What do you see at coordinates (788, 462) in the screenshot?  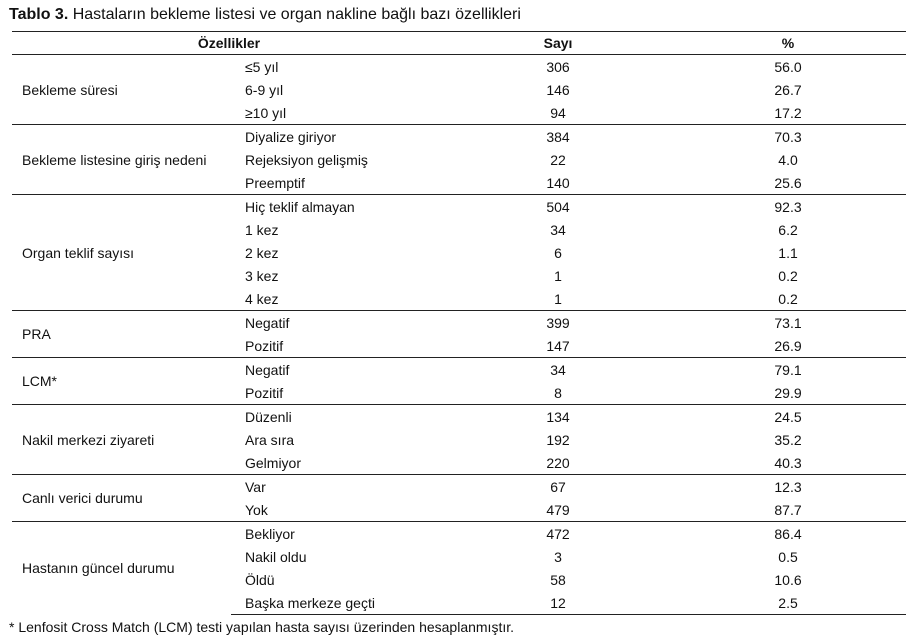 I see `row-percent: 40.3` at bounding box center [788, 462].